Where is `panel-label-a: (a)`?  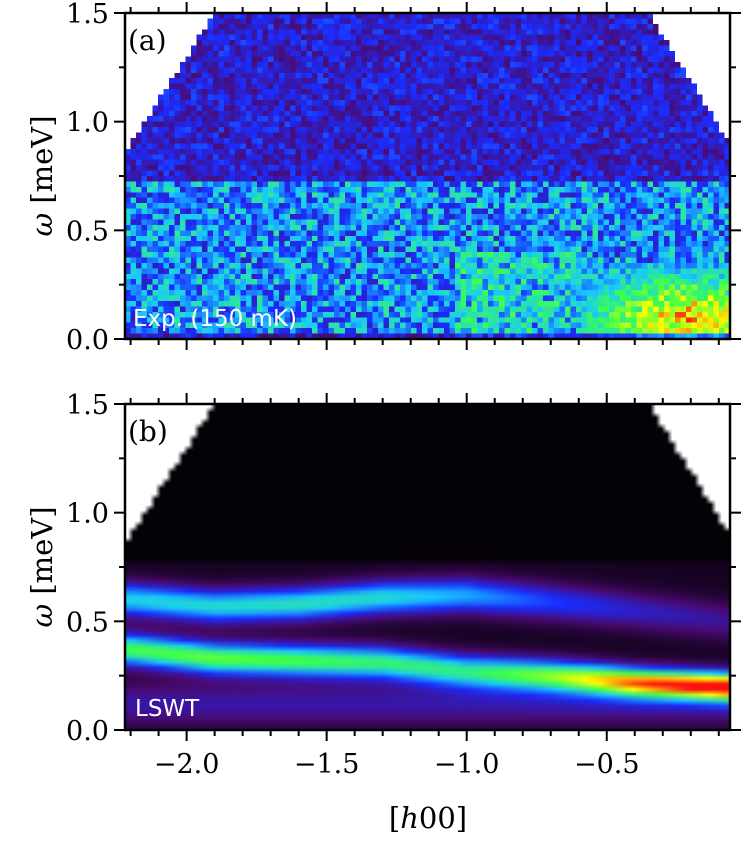
panel-label-a: (a) is located at coordinates (147, 40).